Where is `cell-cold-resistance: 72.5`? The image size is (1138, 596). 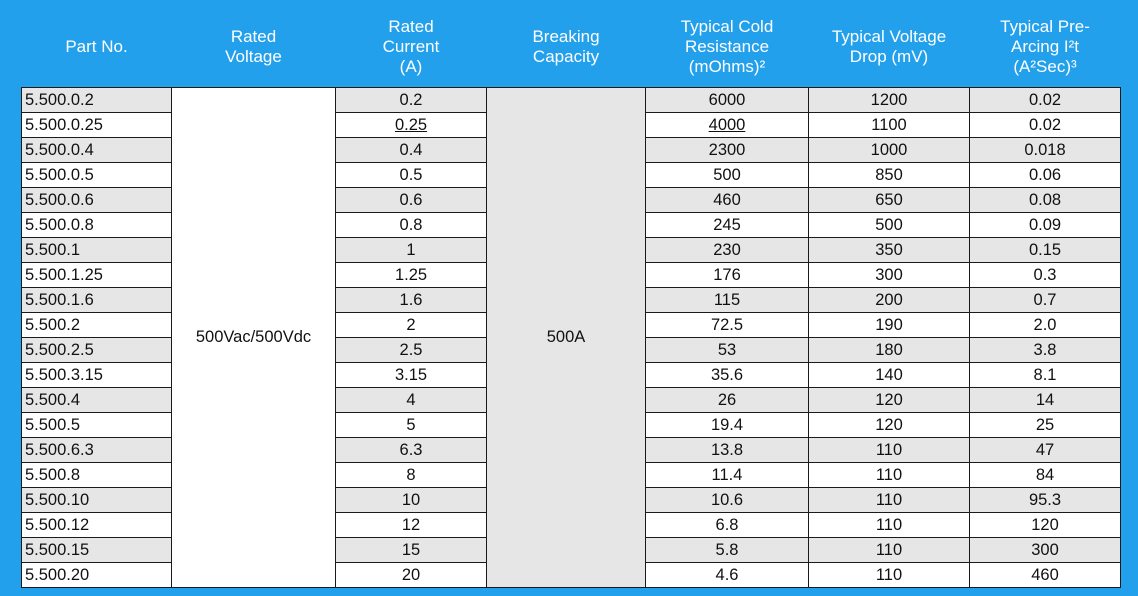
cell-cold-resistance: 72.5 is located at coordinates (727, 325).